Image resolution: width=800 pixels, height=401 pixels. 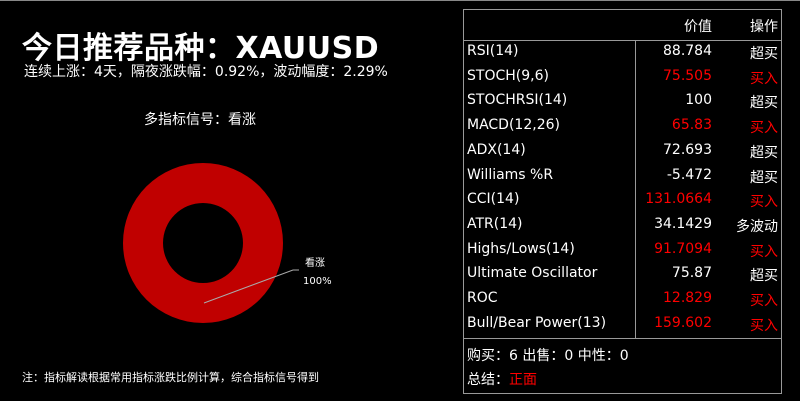 I want to click on indicator-name: ROC, so click(x=482, y=298).